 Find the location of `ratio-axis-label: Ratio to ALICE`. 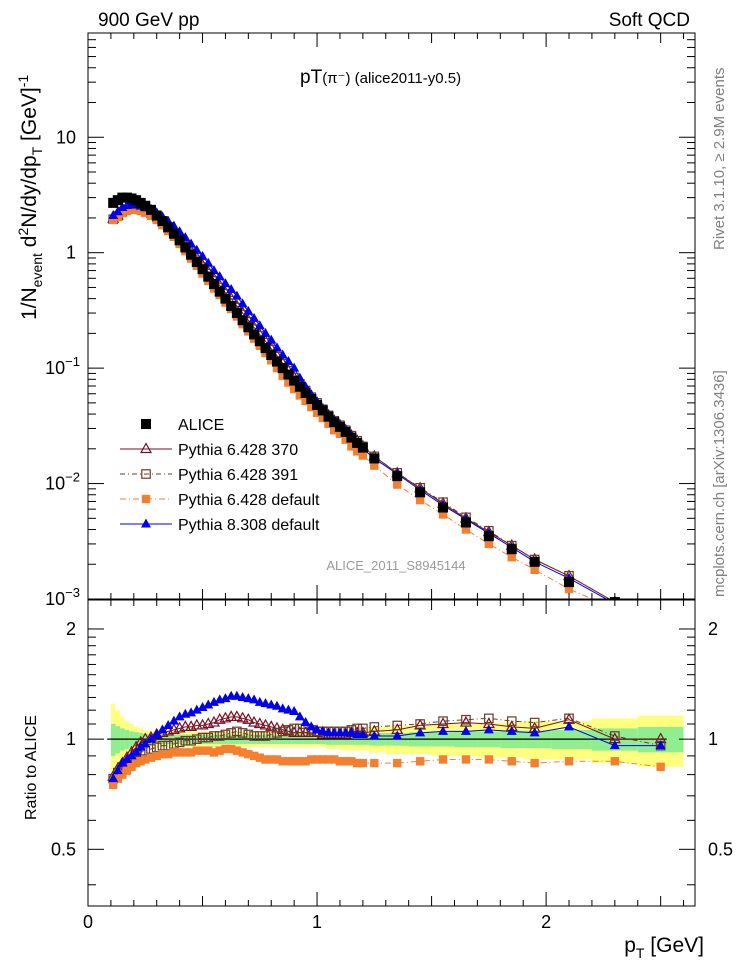

ratio-axis-label: Ratio to ALICE is located at coordinates (31, 767).